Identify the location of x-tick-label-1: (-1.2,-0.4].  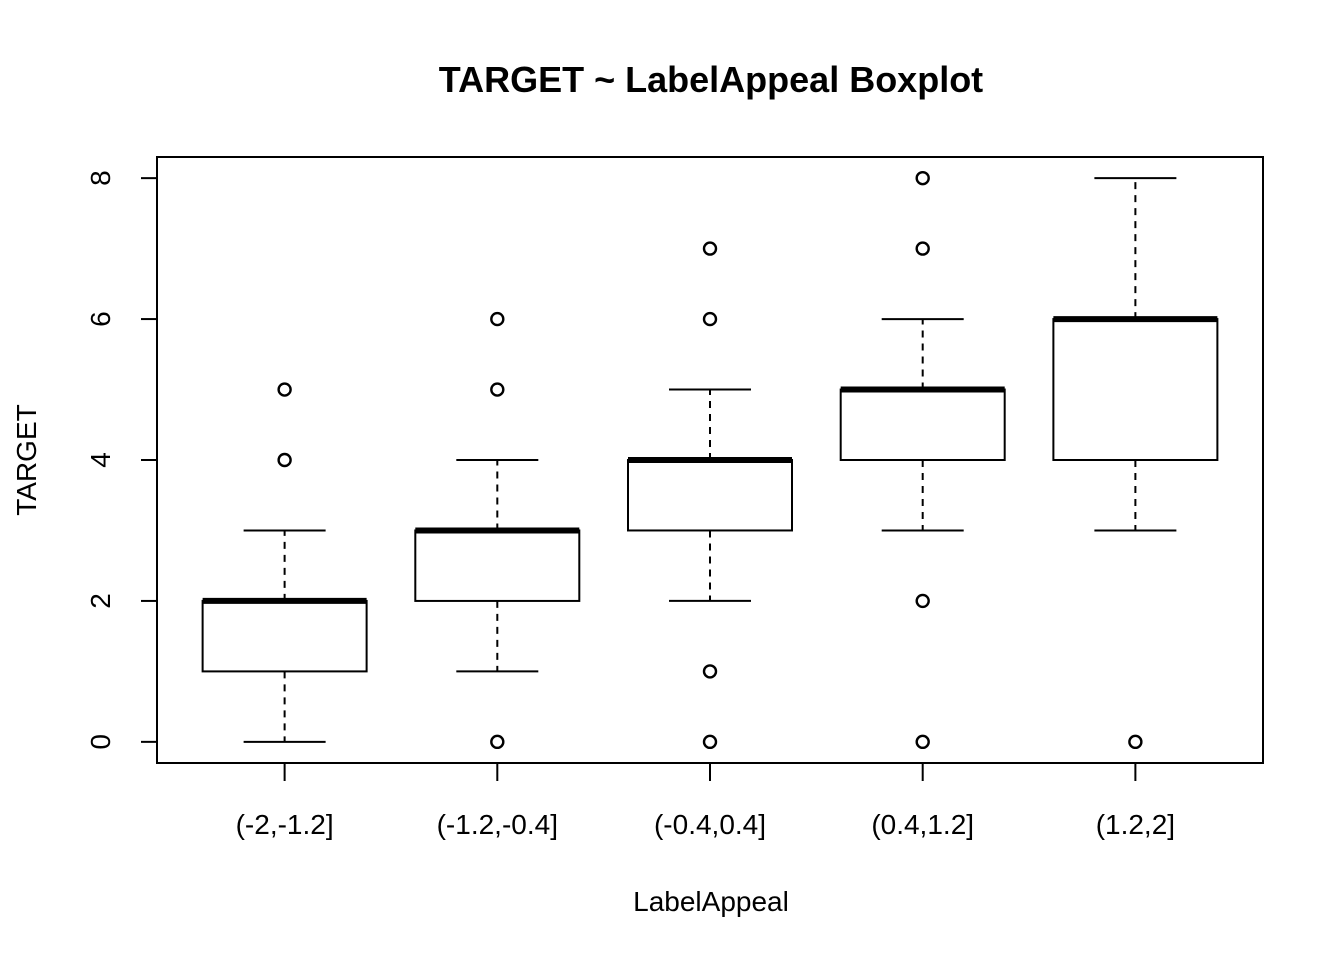
(497, 824).